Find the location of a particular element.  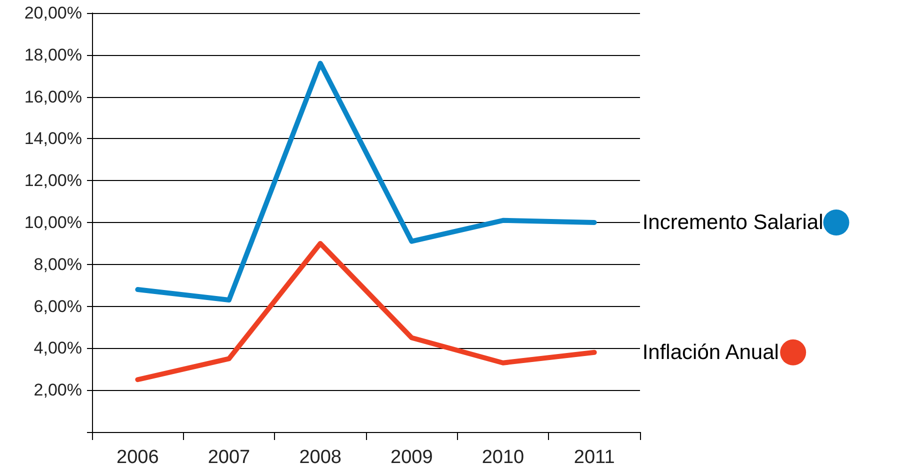

y-tick-label: 6,00% is located at coordinates (58, 306).